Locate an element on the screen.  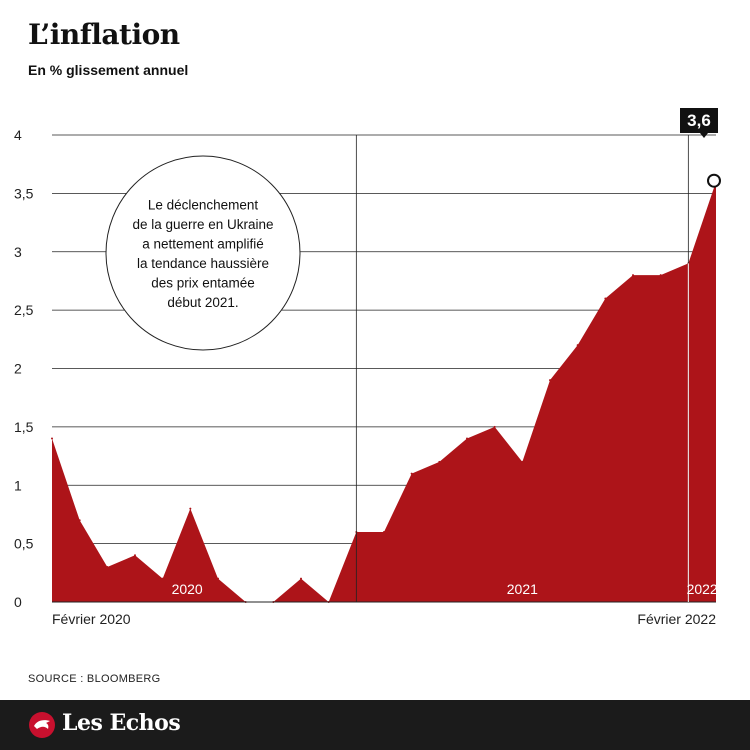
year-label: 2020 is located at coordinates (187, 589).